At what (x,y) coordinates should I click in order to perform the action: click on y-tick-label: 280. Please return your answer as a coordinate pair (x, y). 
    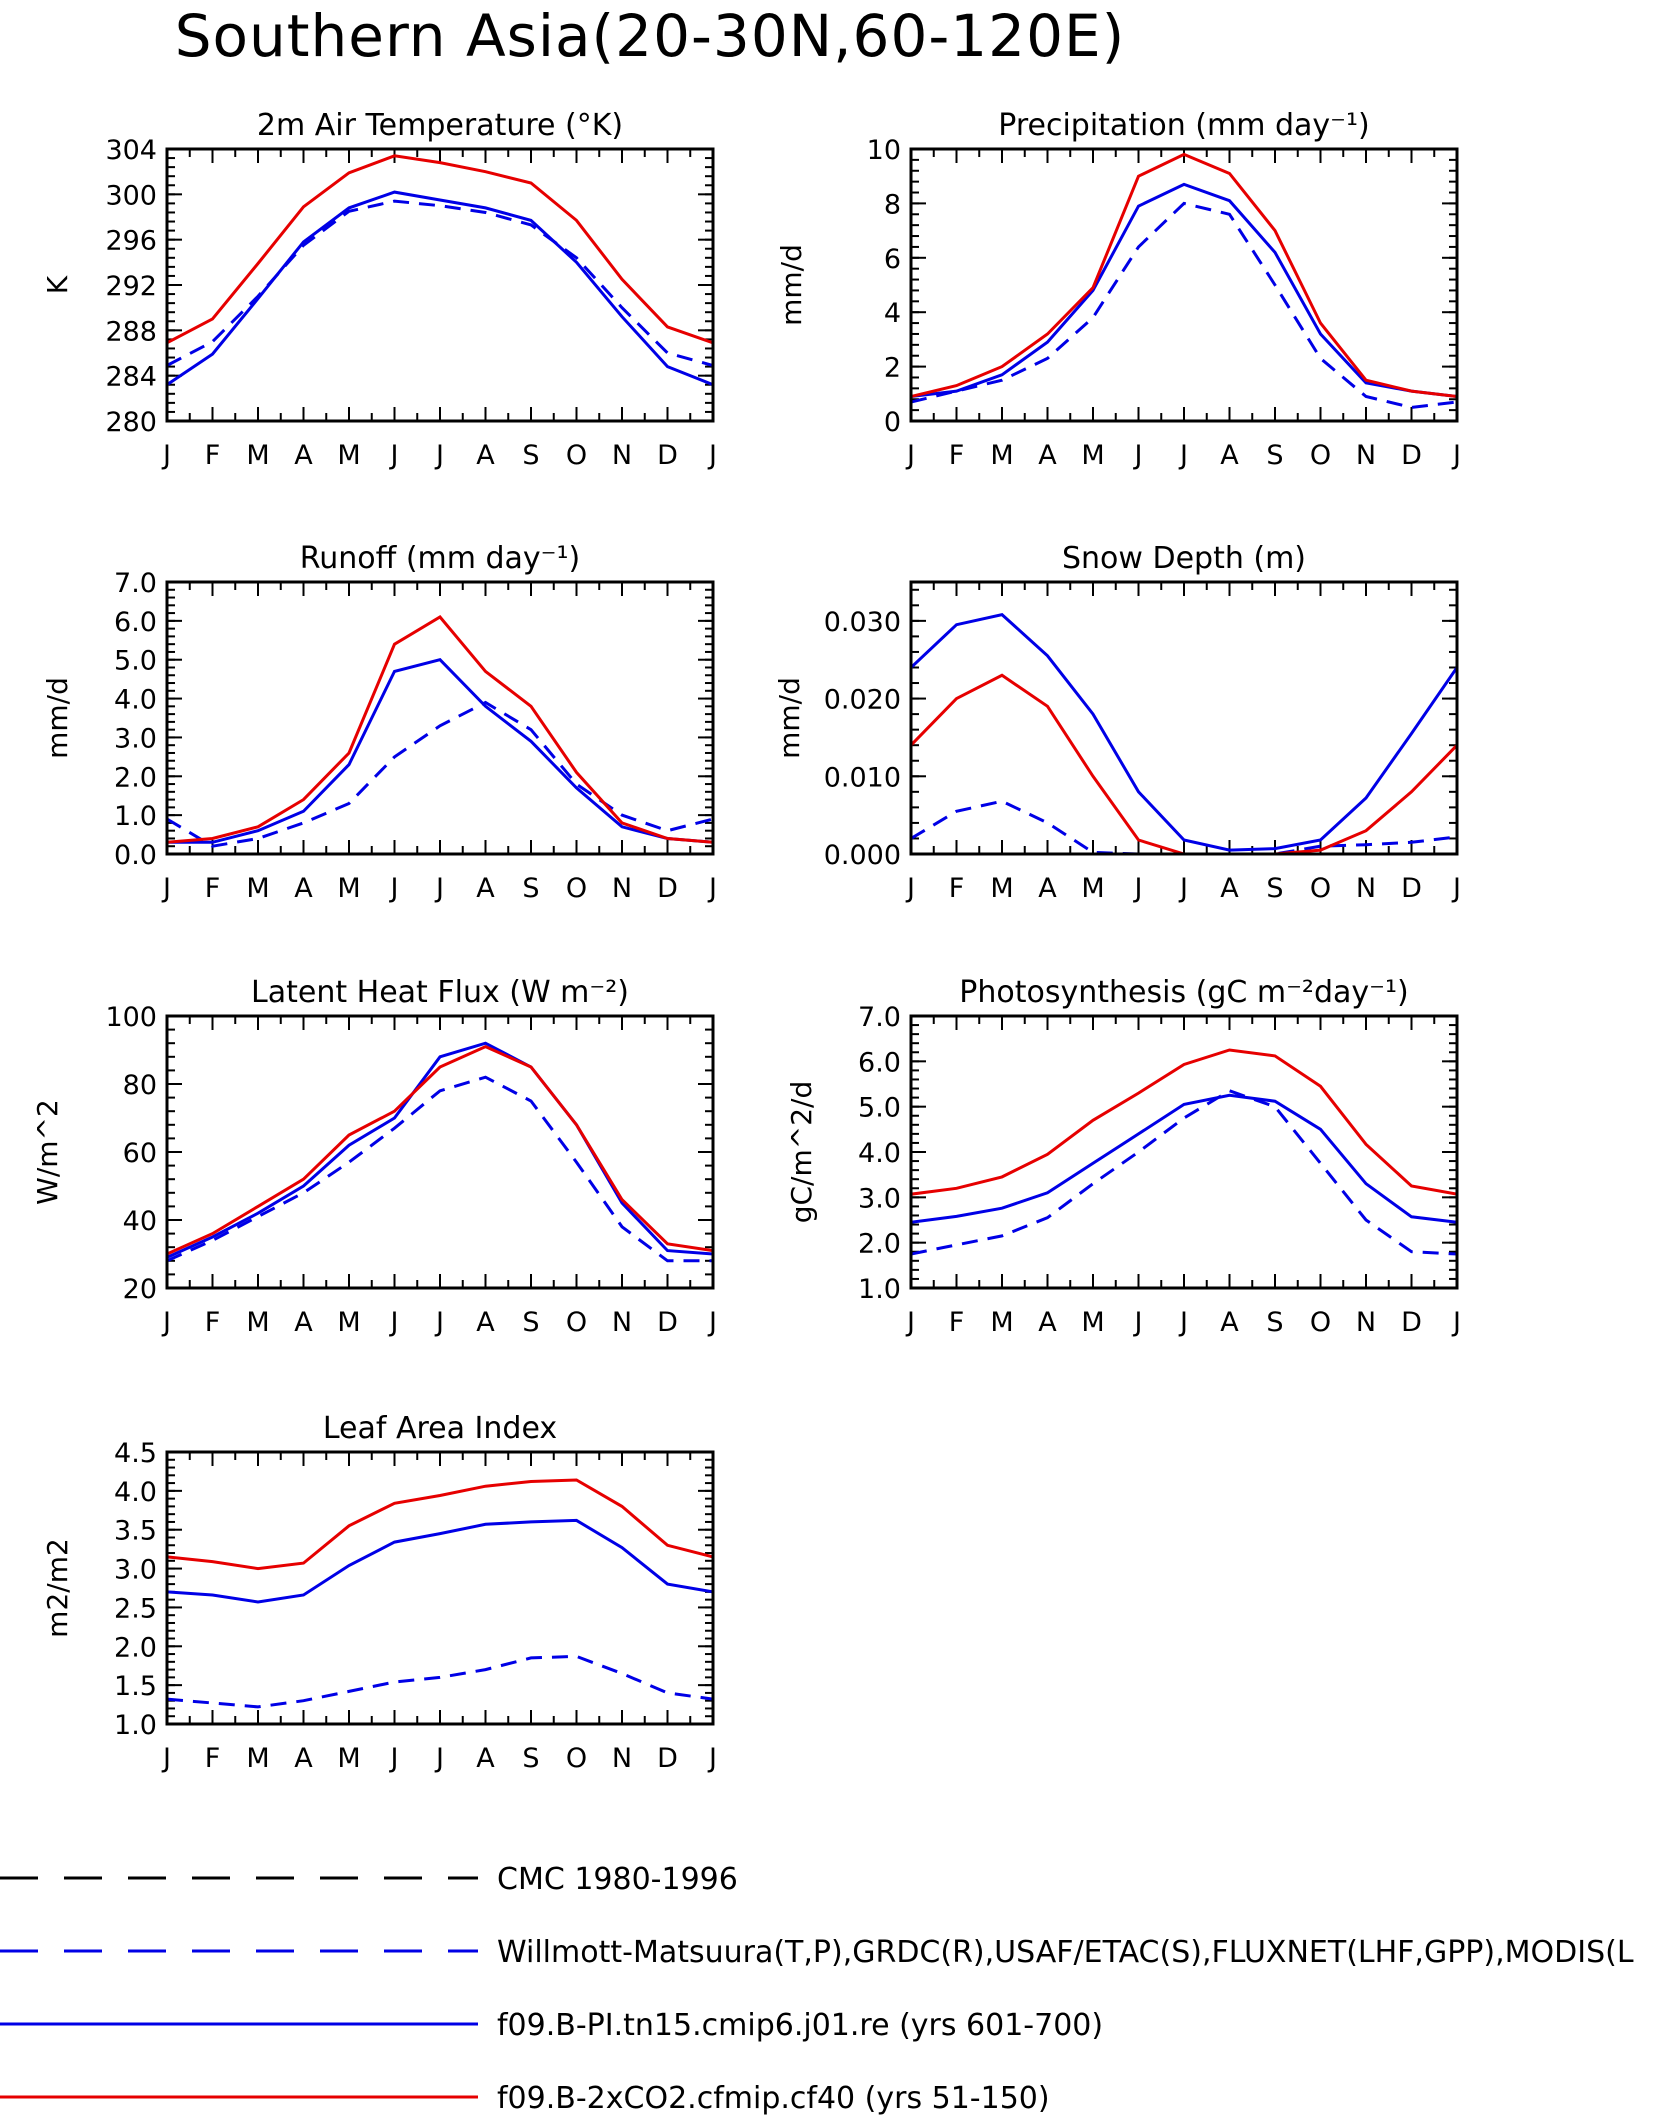
    Looking at the image, I should click on (131, 422).